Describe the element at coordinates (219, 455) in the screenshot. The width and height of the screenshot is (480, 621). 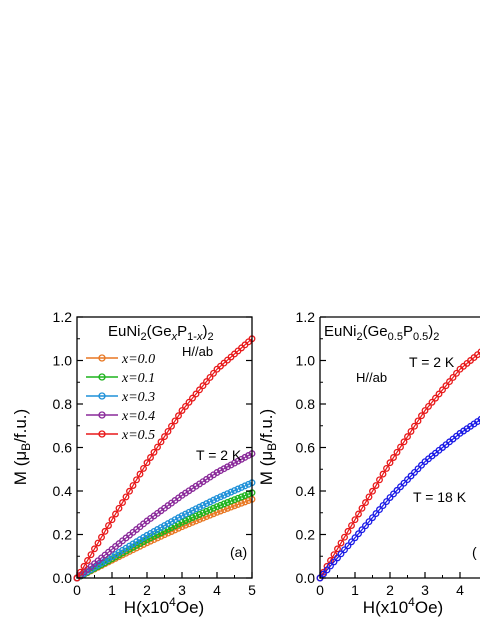
I see `panel-a-temperature-note: T = 2 K` at that location.